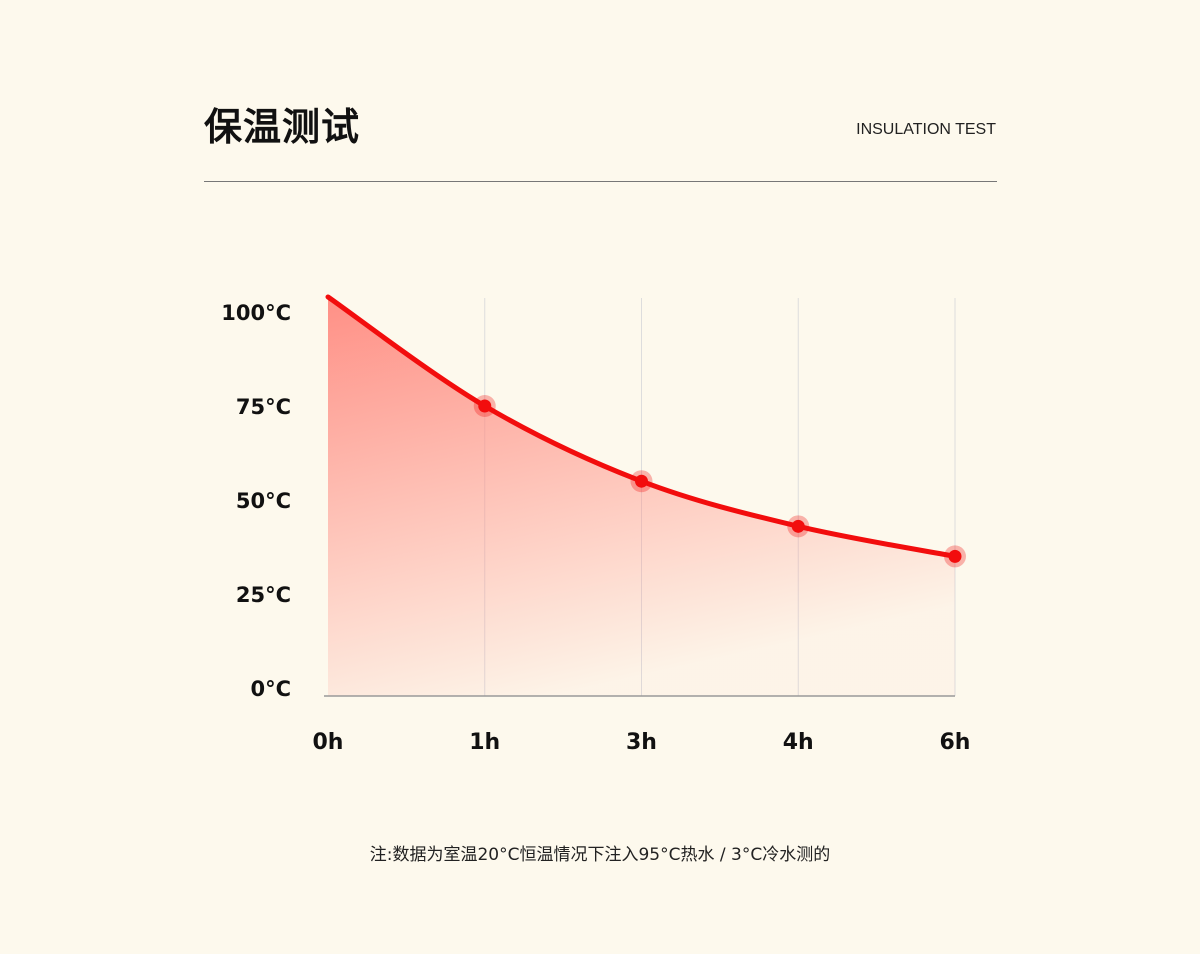  What do you see at coordinates (263, 501) in the screenshot?
I see `y-tick-label: 50°C` at bounding box center [263, 501].